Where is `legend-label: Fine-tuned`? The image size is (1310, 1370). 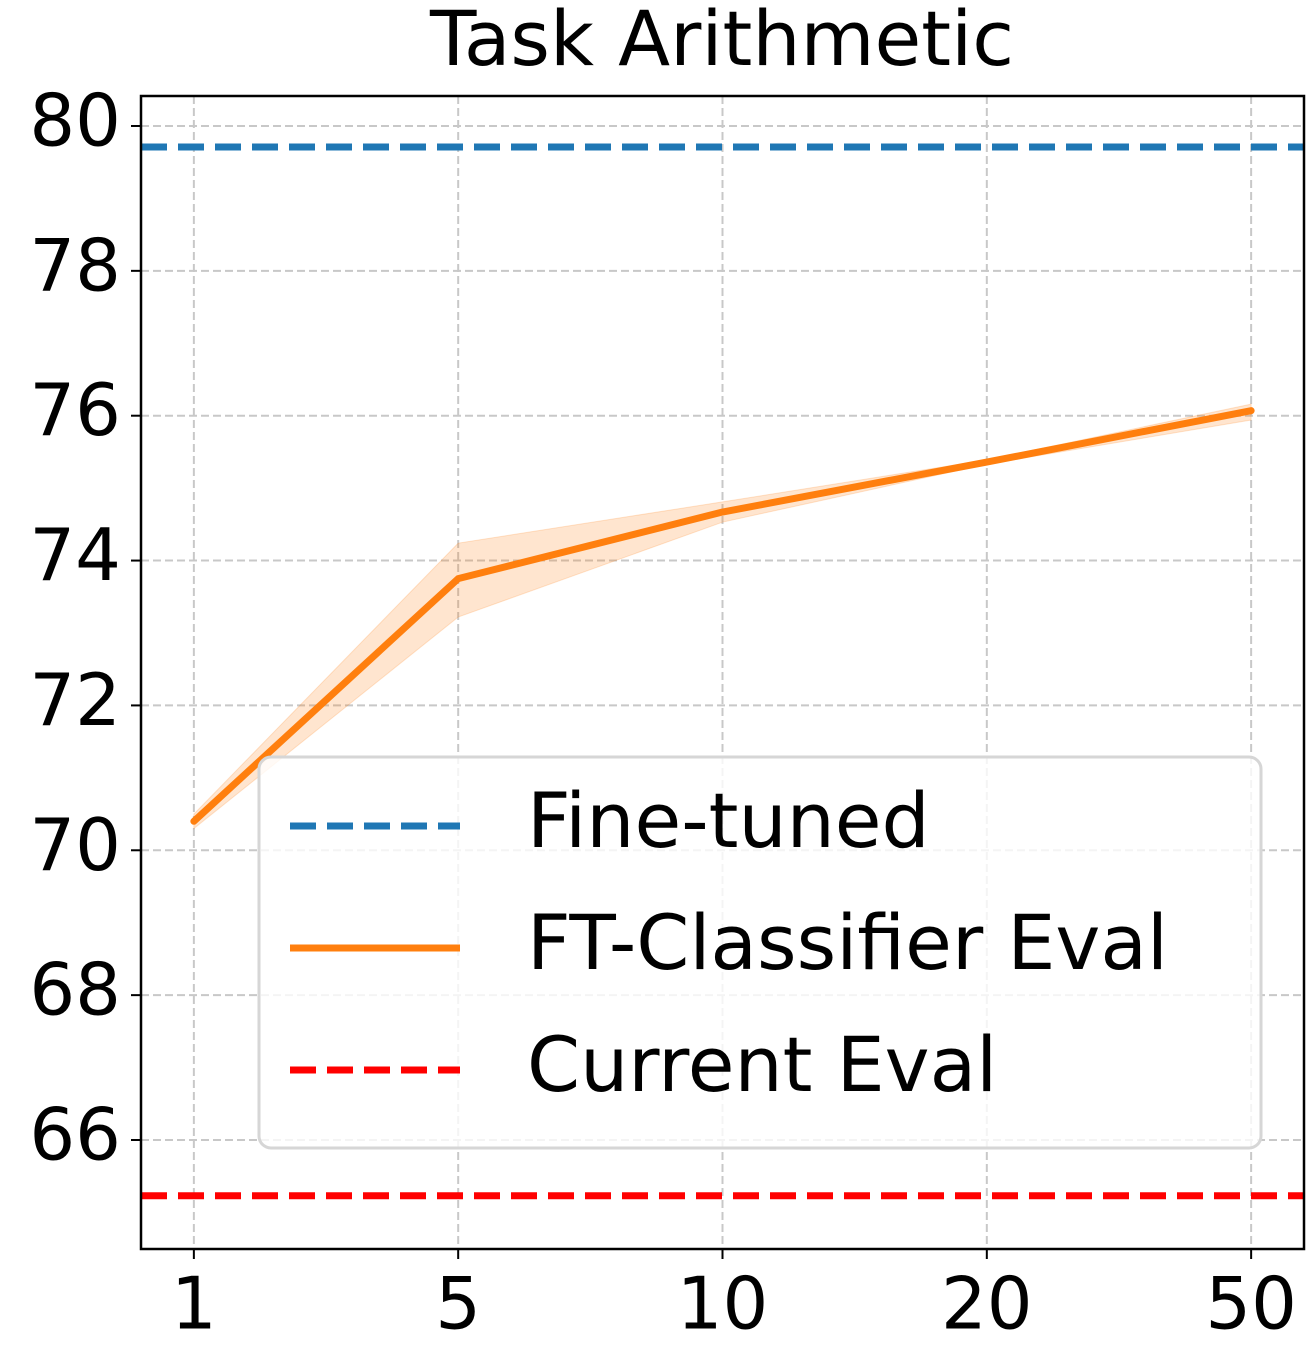 legend-label: Fine-tuned is located at coordinates (728, 820).